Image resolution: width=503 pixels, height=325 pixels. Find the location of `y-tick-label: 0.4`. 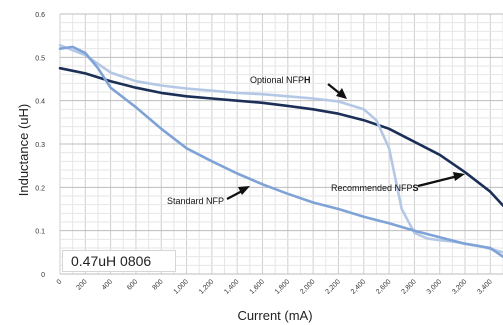

y-tick-label: 0.4 is located at coordinates (40, 102).